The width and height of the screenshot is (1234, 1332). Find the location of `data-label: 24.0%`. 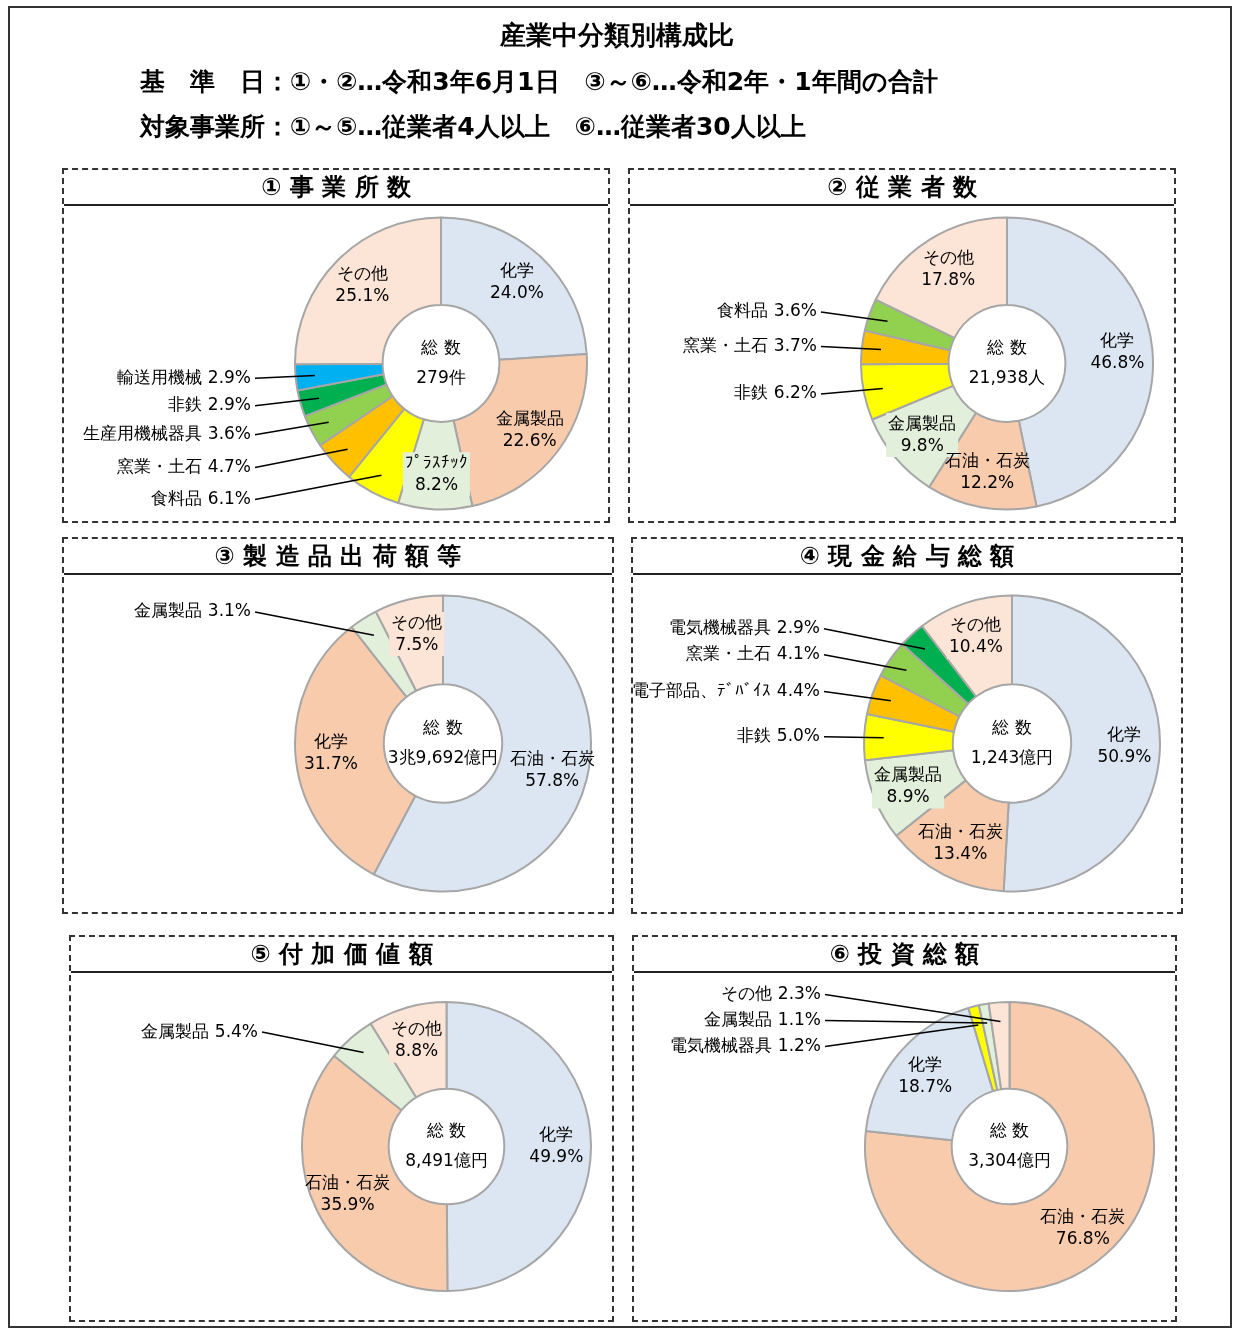

data-label: 24.0% is located at coordinates (516, 291).